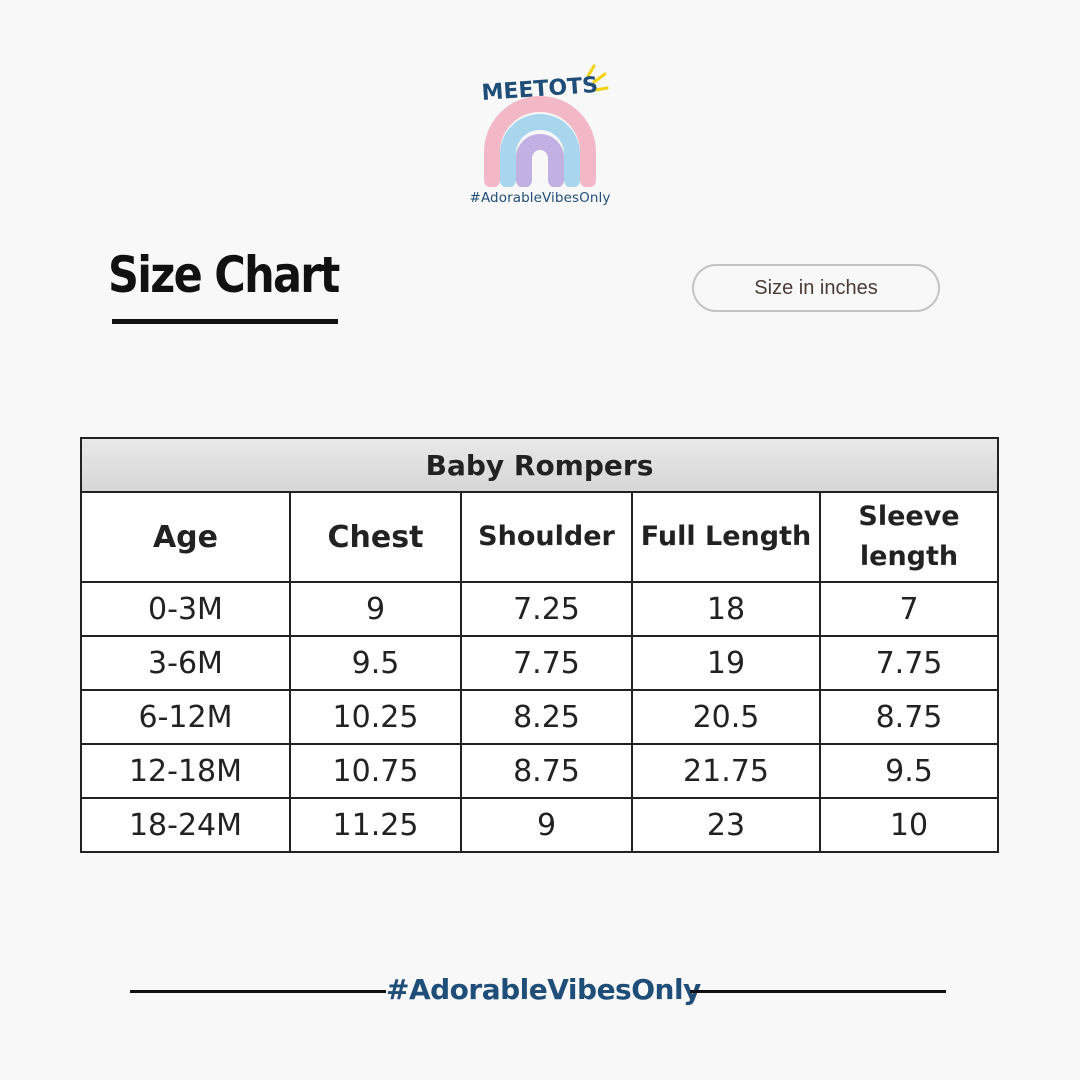 The image size is (1080, 1080). What do you see at coordinates (726, 825) in the screenshot?
I see `cell-full-length: 23` at bounding box center [726, 825].